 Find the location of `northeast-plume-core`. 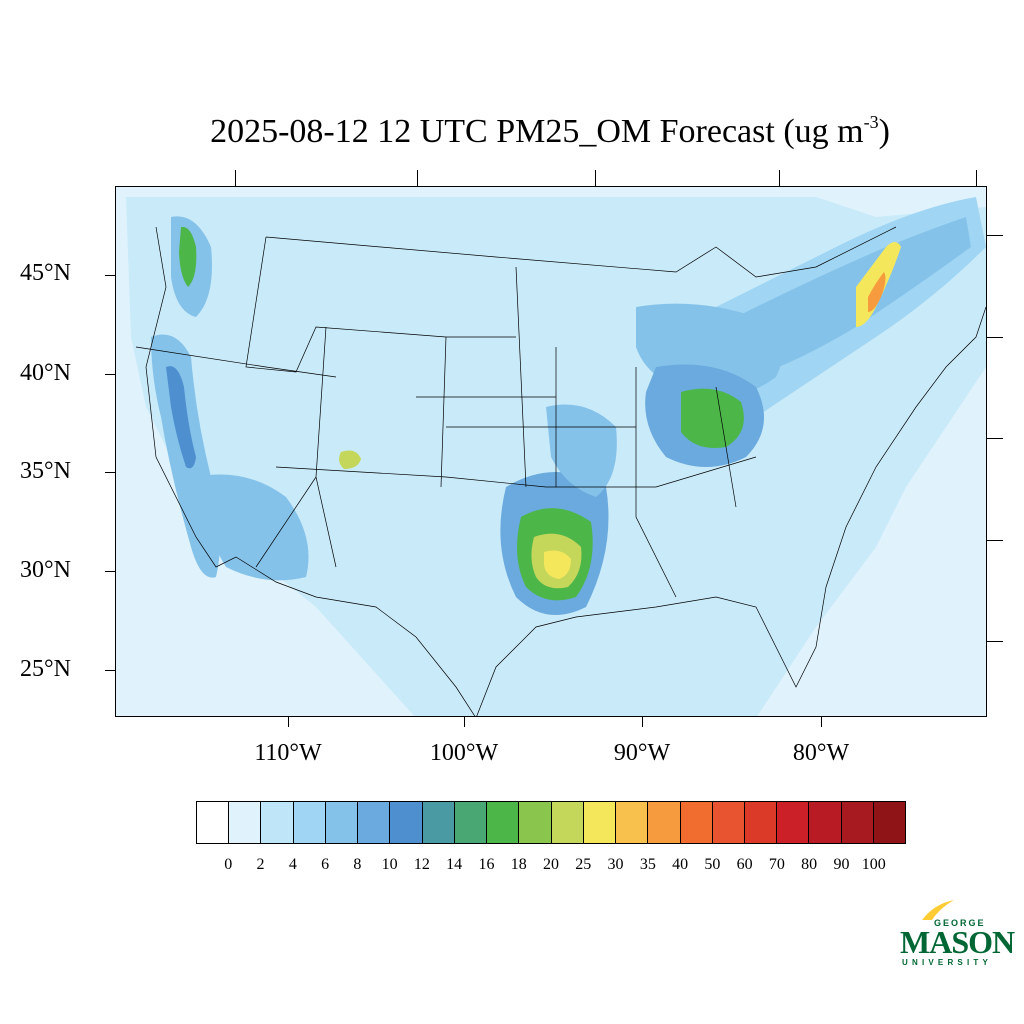

northeast-plume-core is located at coordinates (851, 294).